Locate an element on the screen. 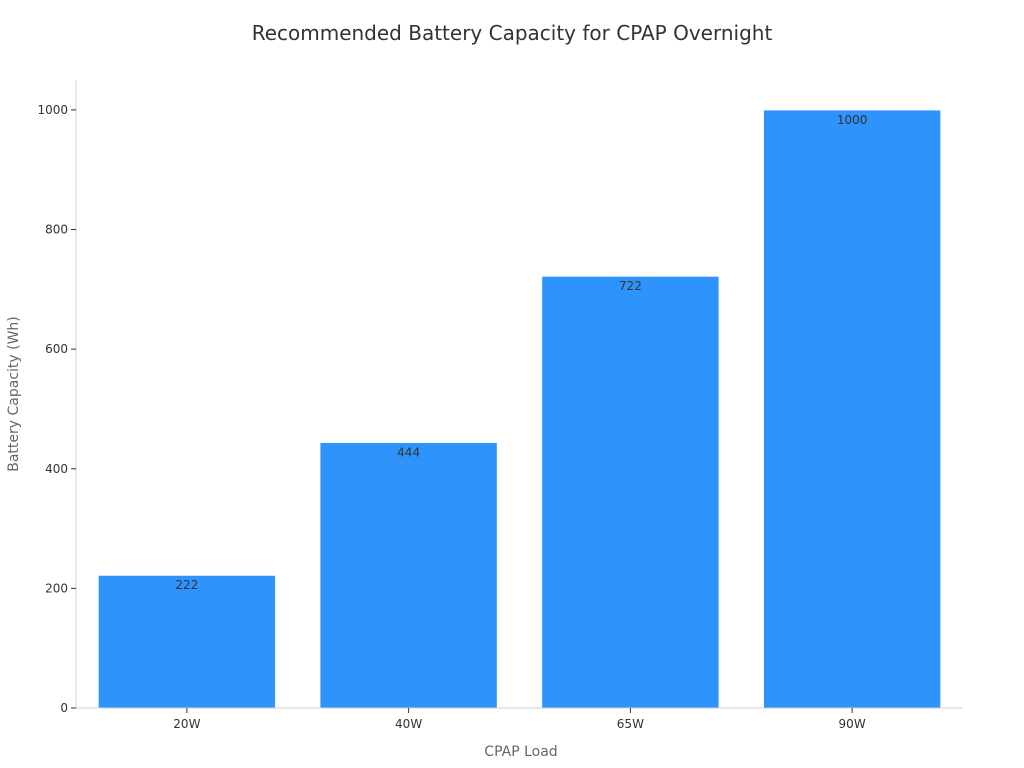  y-tick-label: 0 is located at coordinates (64, 708).